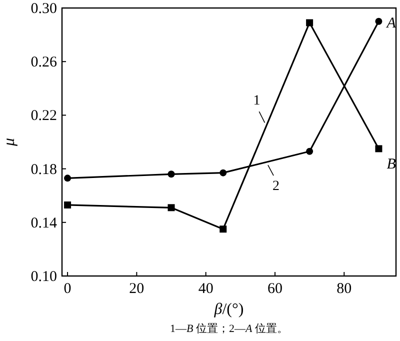  I want to click on x-tick-label: 80, so click(344, 289).